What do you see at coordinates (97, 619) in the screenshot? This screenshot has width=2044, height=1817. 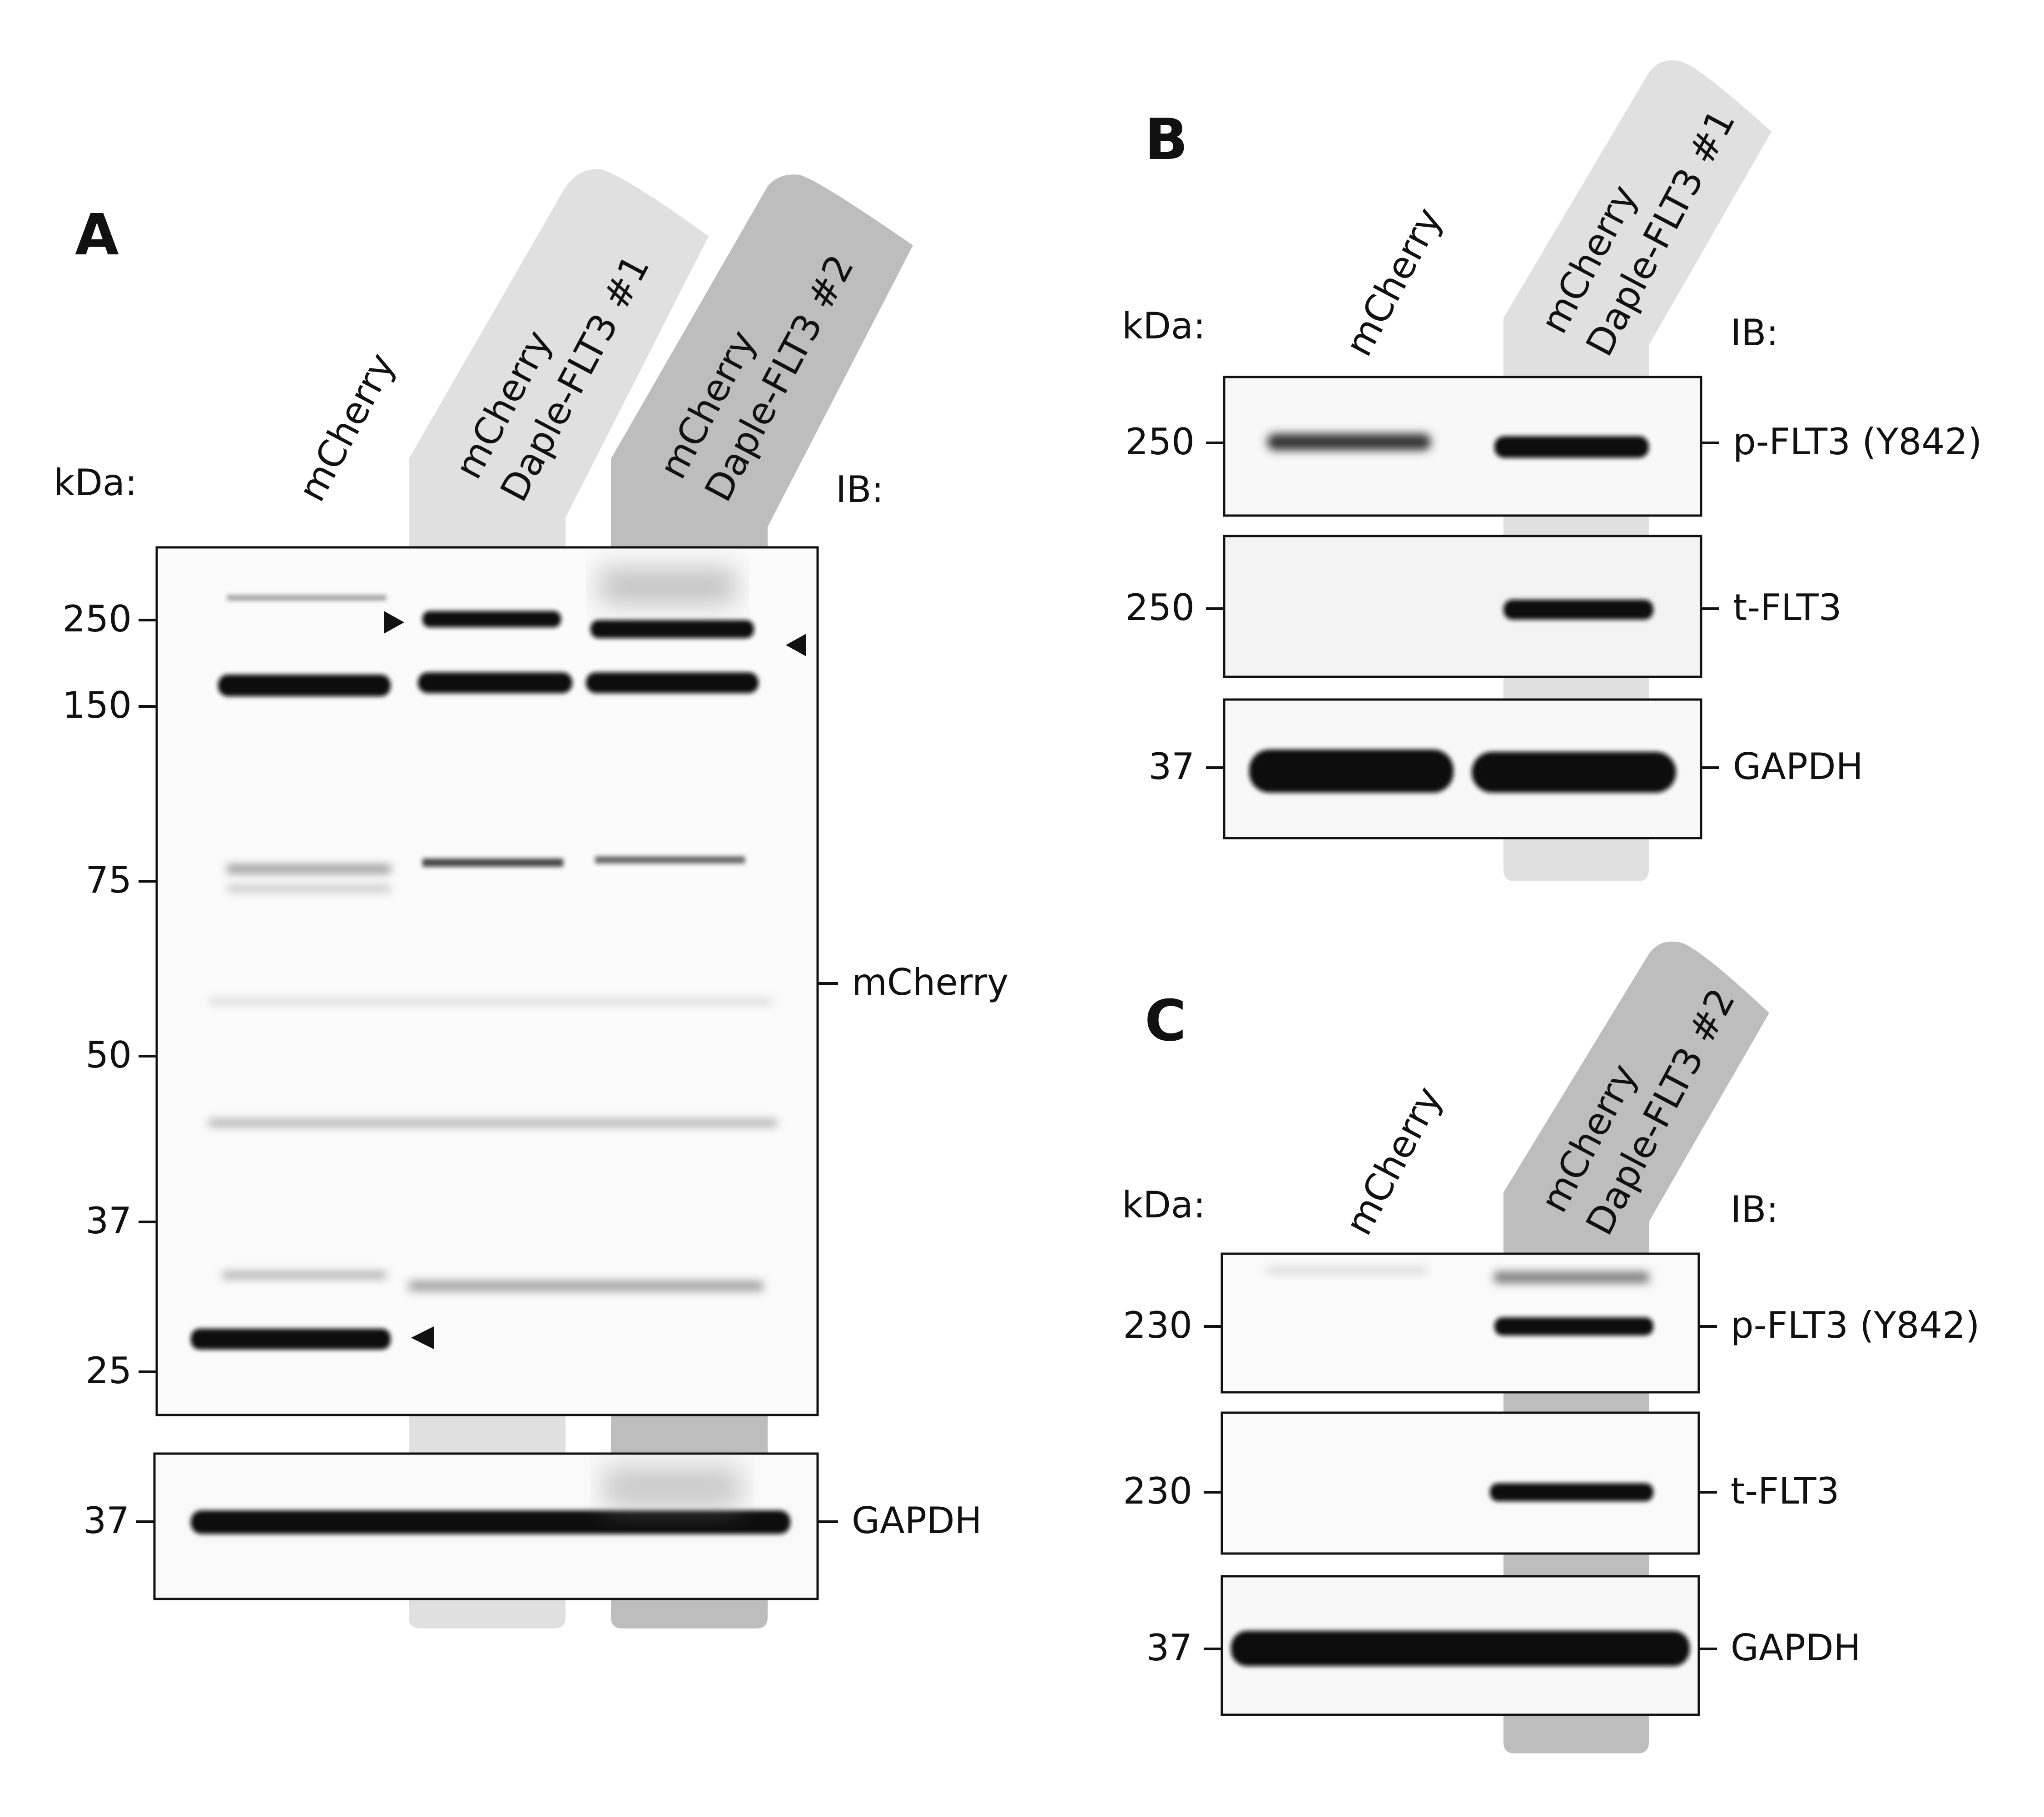 I see `panel-a-marker-250: 250` at bounding box center [97, 619].